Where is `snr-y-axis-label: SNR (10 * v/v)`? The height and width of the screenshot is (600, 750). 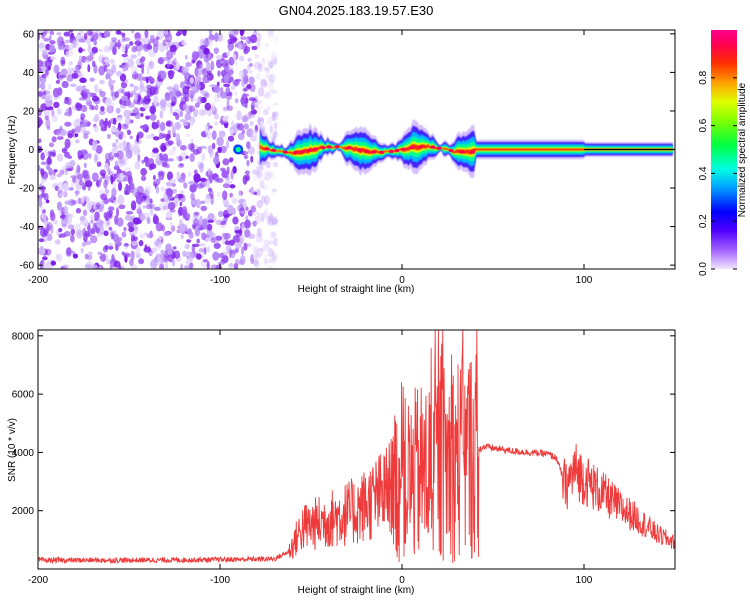
snr-y-axis-label: SNR (10 * v/v) is located at coordinates (12, 450).